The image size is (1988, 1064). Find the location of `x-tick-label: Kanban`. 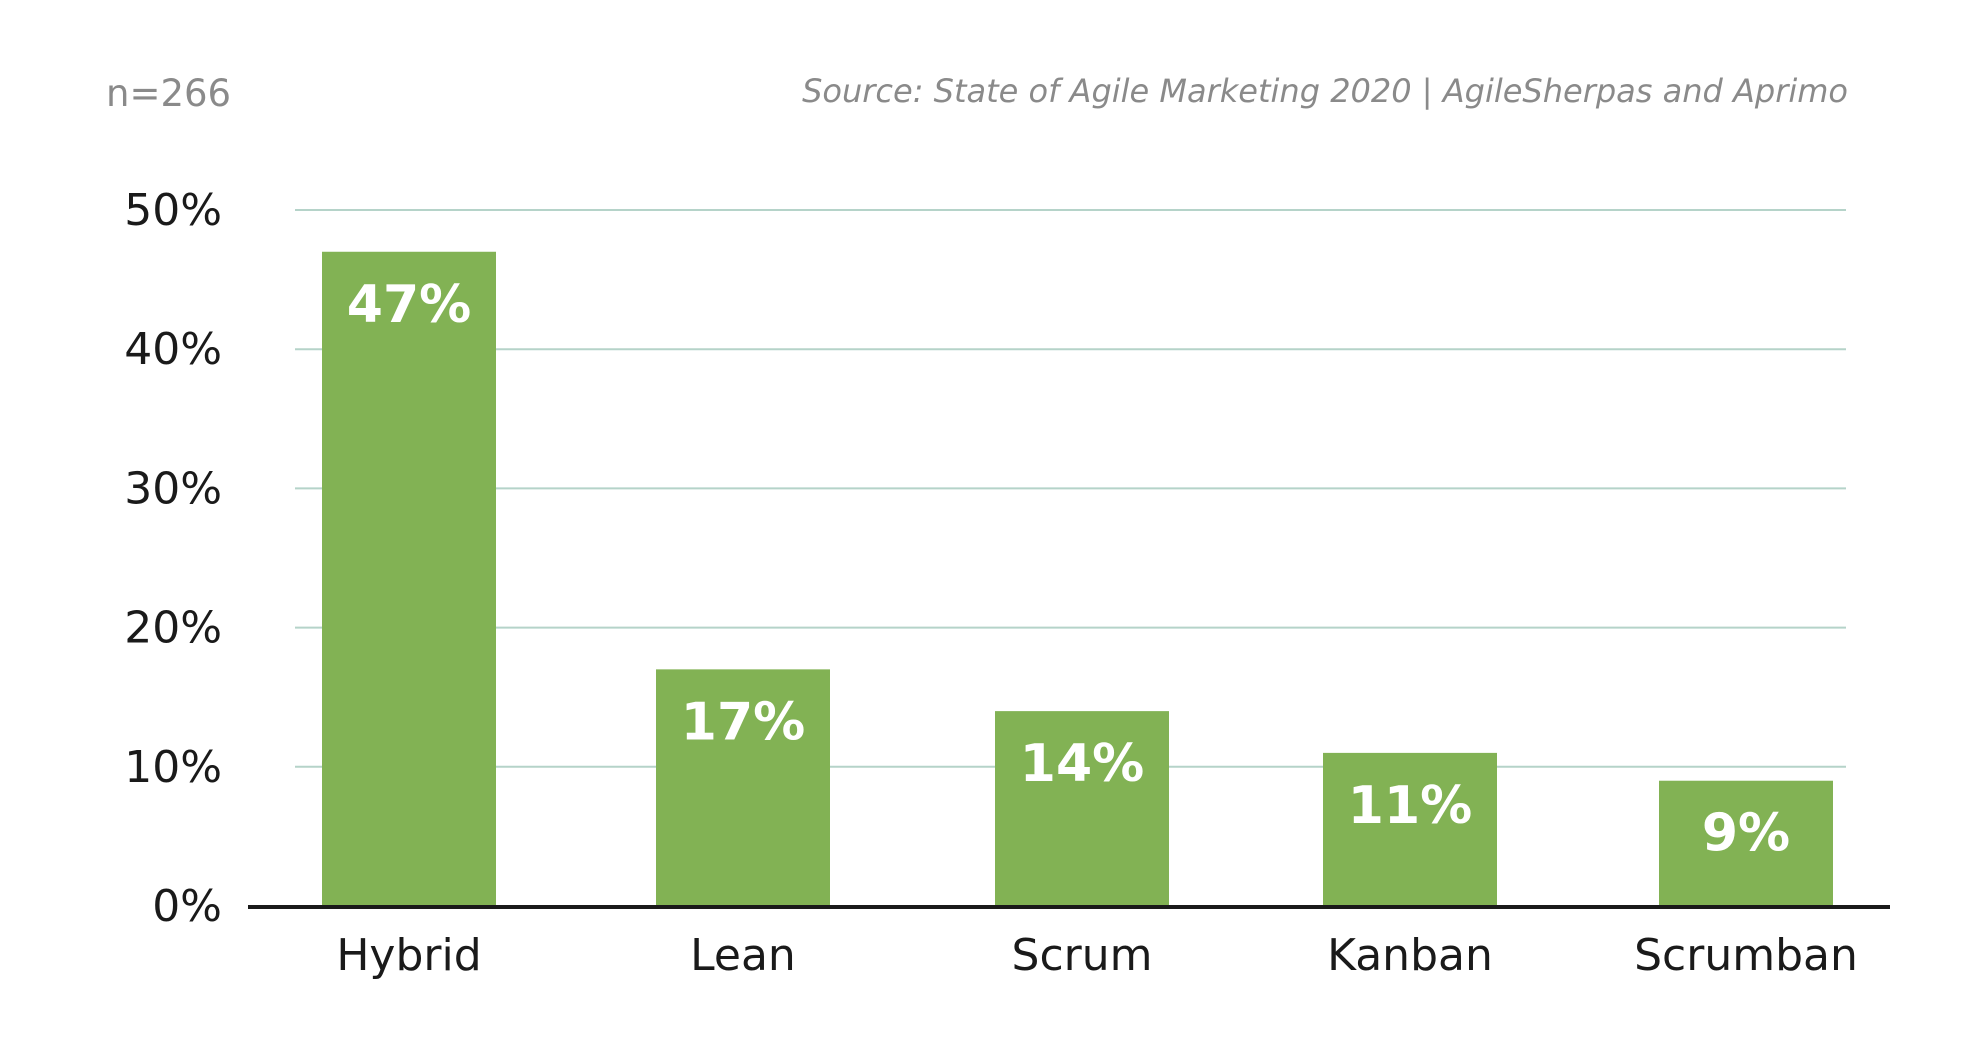

x-tick-label: Kanban is located at coordinates (1410, 955).